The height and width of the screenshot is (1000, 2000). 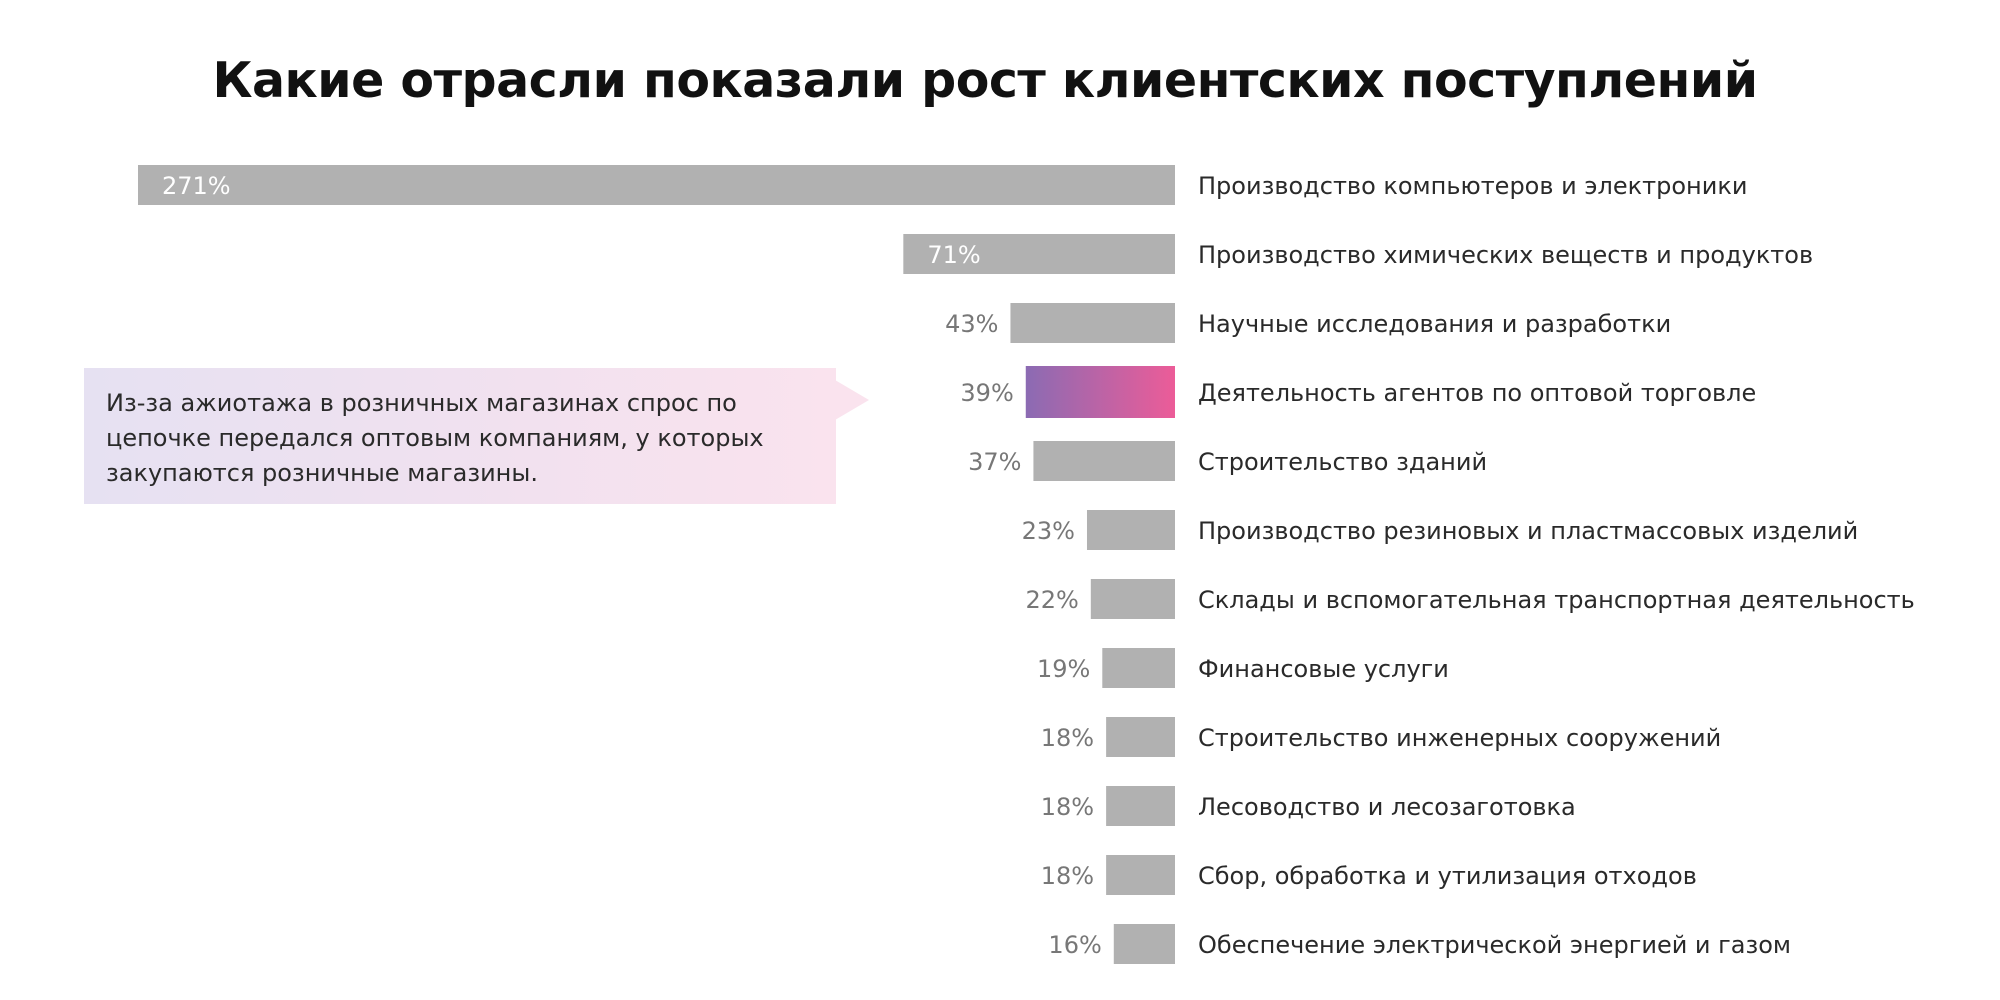 I want to click on value-label: 271%, so click(x=196, y=186).